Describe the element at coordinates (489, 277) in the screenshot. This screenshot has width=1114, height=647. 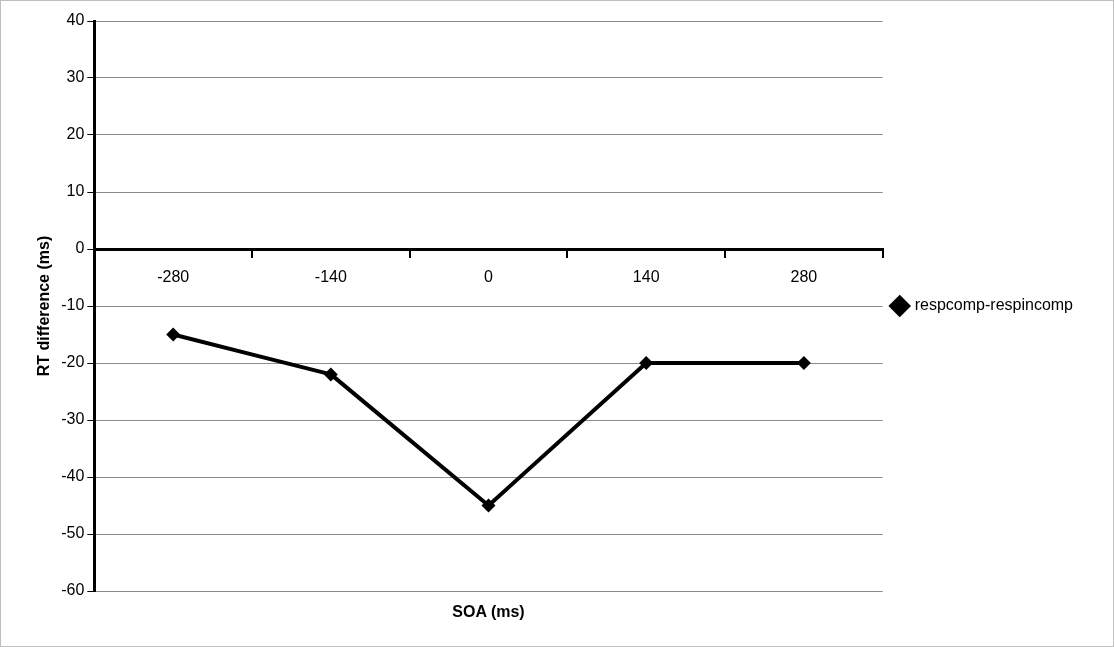
I see `x-tick-label: 0` at that location.